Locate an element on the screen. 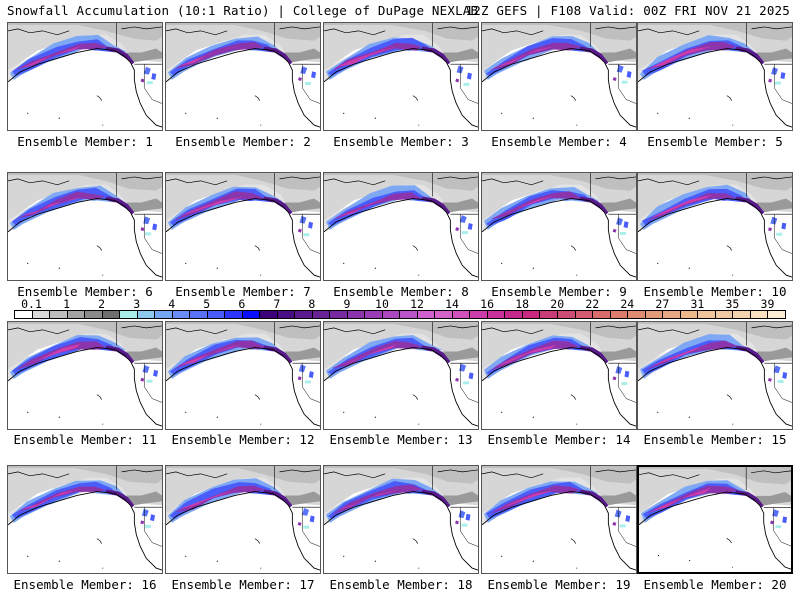  ensemble-member-label: Ensemble Member: 7 is located at coordinates (243, 291).